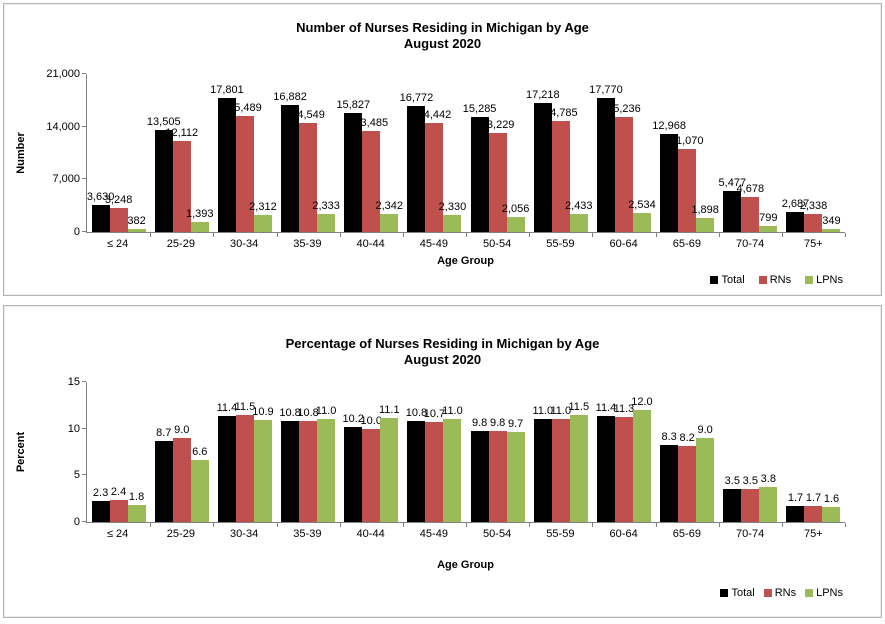  I want to click on bar-value-label: 5,477, so click(732, 182).